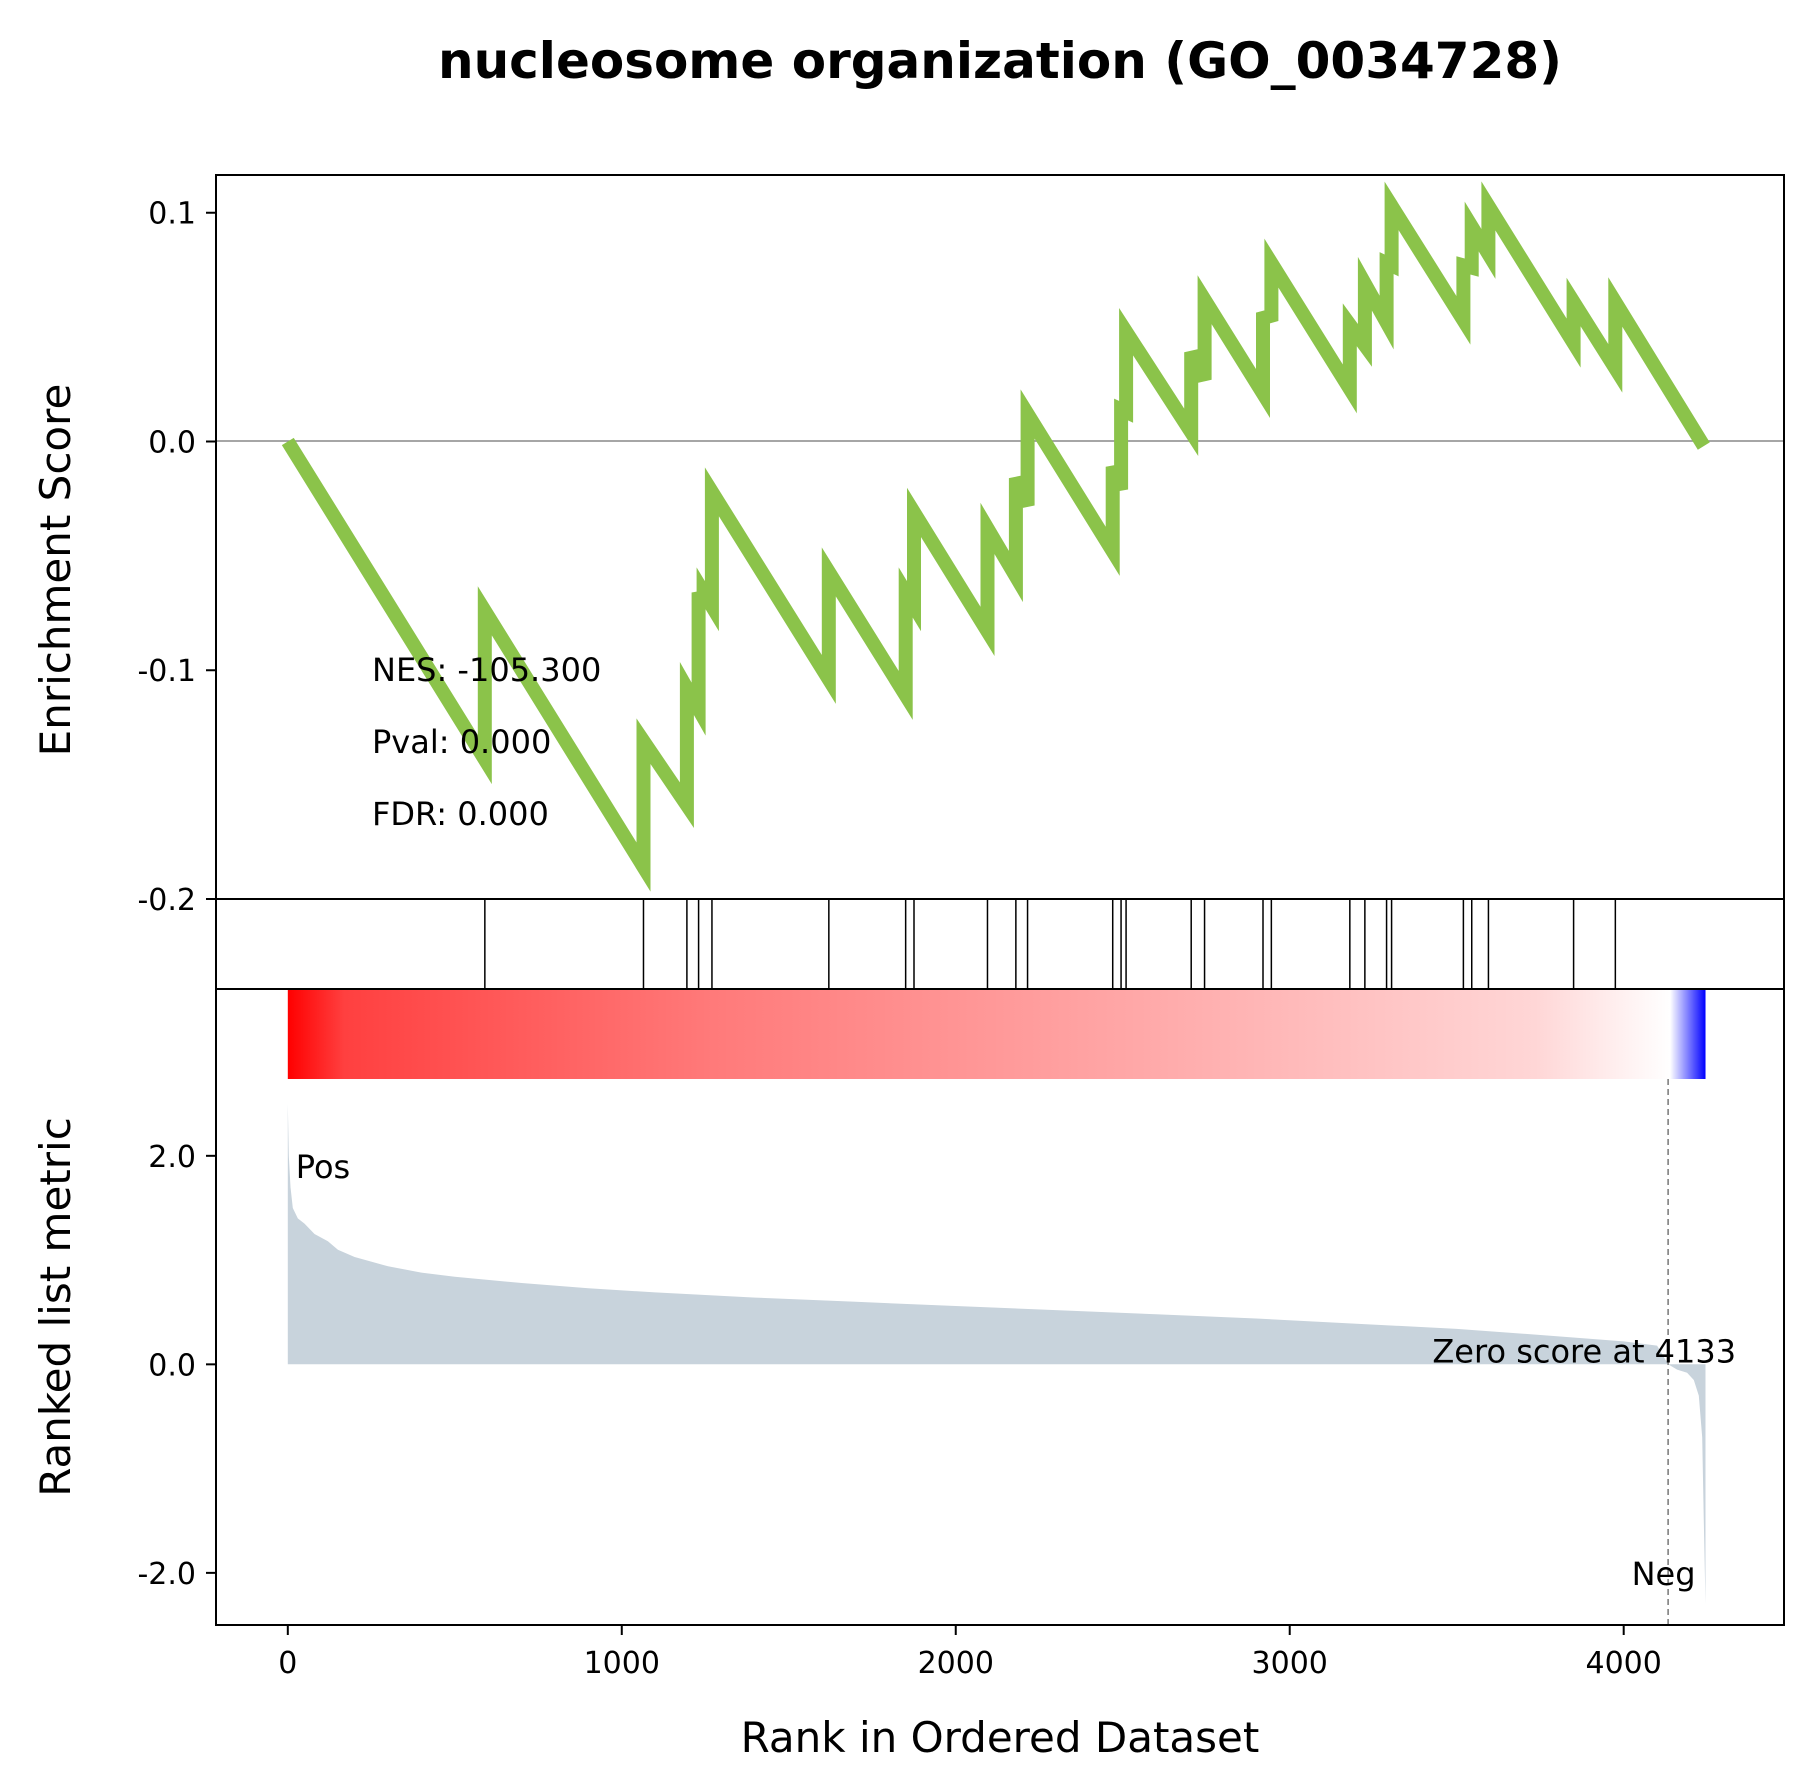 This screenshot has width=1807, height=1786. What do you see at coordinates (287, 1663) in the screenshot?
I see `x-tick-label: 0` at bounding box center [287, 1663].